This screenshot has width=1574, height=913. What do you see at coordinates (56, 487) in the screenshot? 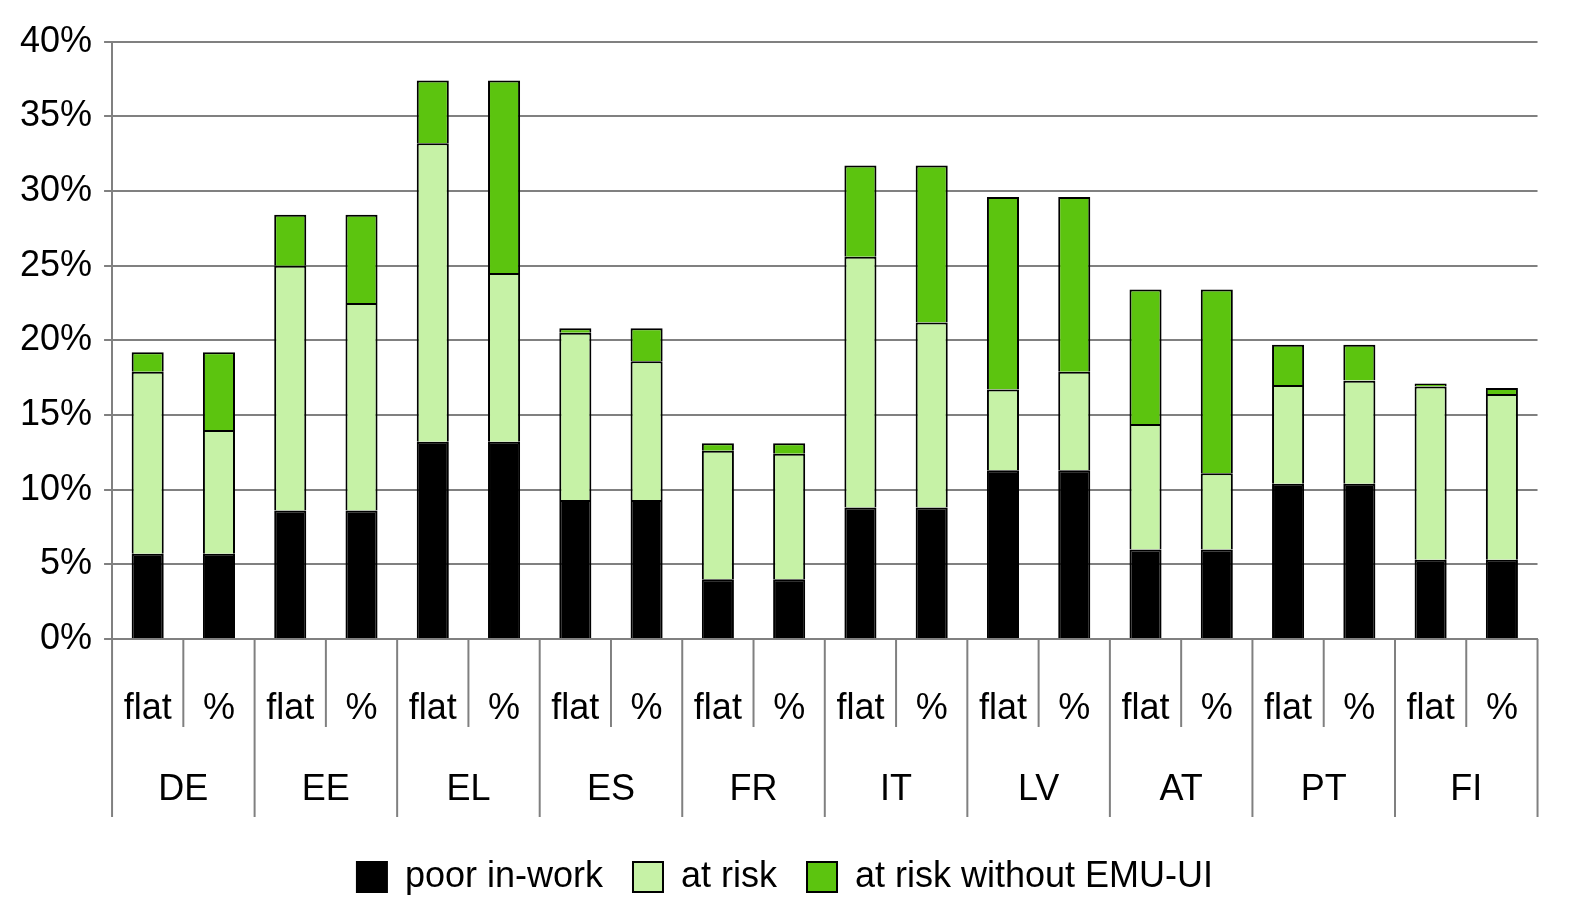
I see `y-tick-label: 10%` at bounding box center [56, 487].